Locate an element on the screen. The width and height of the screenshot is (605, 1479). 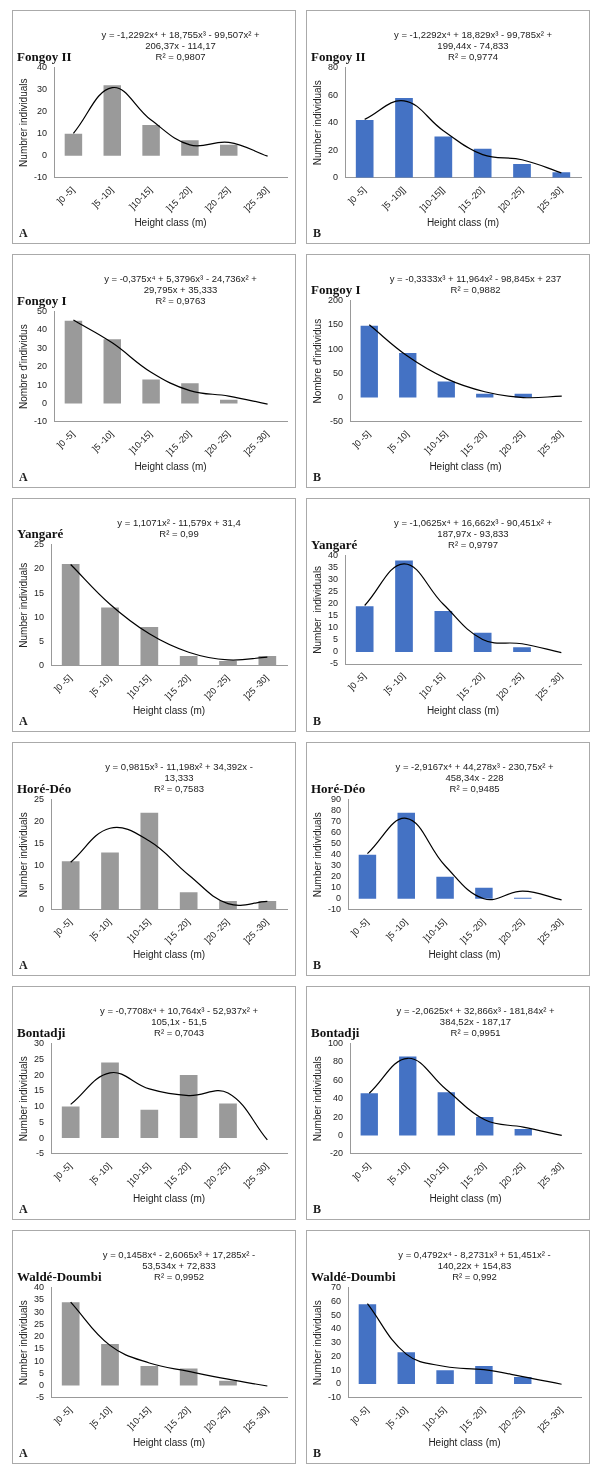
y-tick-label: 50 is located at coordinates (336, 1314).